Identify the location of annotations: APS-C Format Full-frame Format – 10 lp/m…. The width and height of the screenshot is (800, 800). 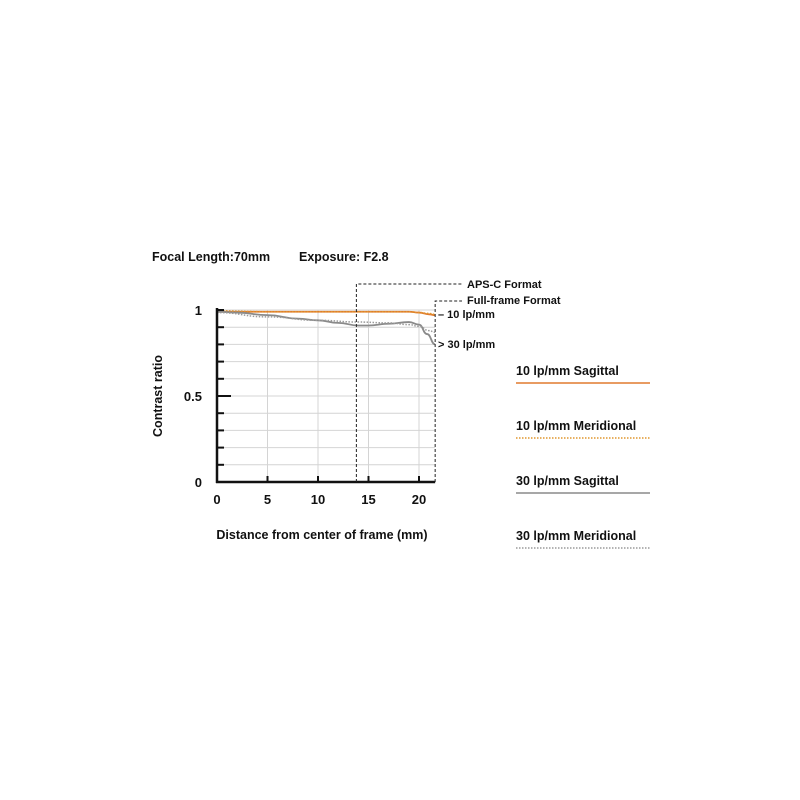
(458, 380).